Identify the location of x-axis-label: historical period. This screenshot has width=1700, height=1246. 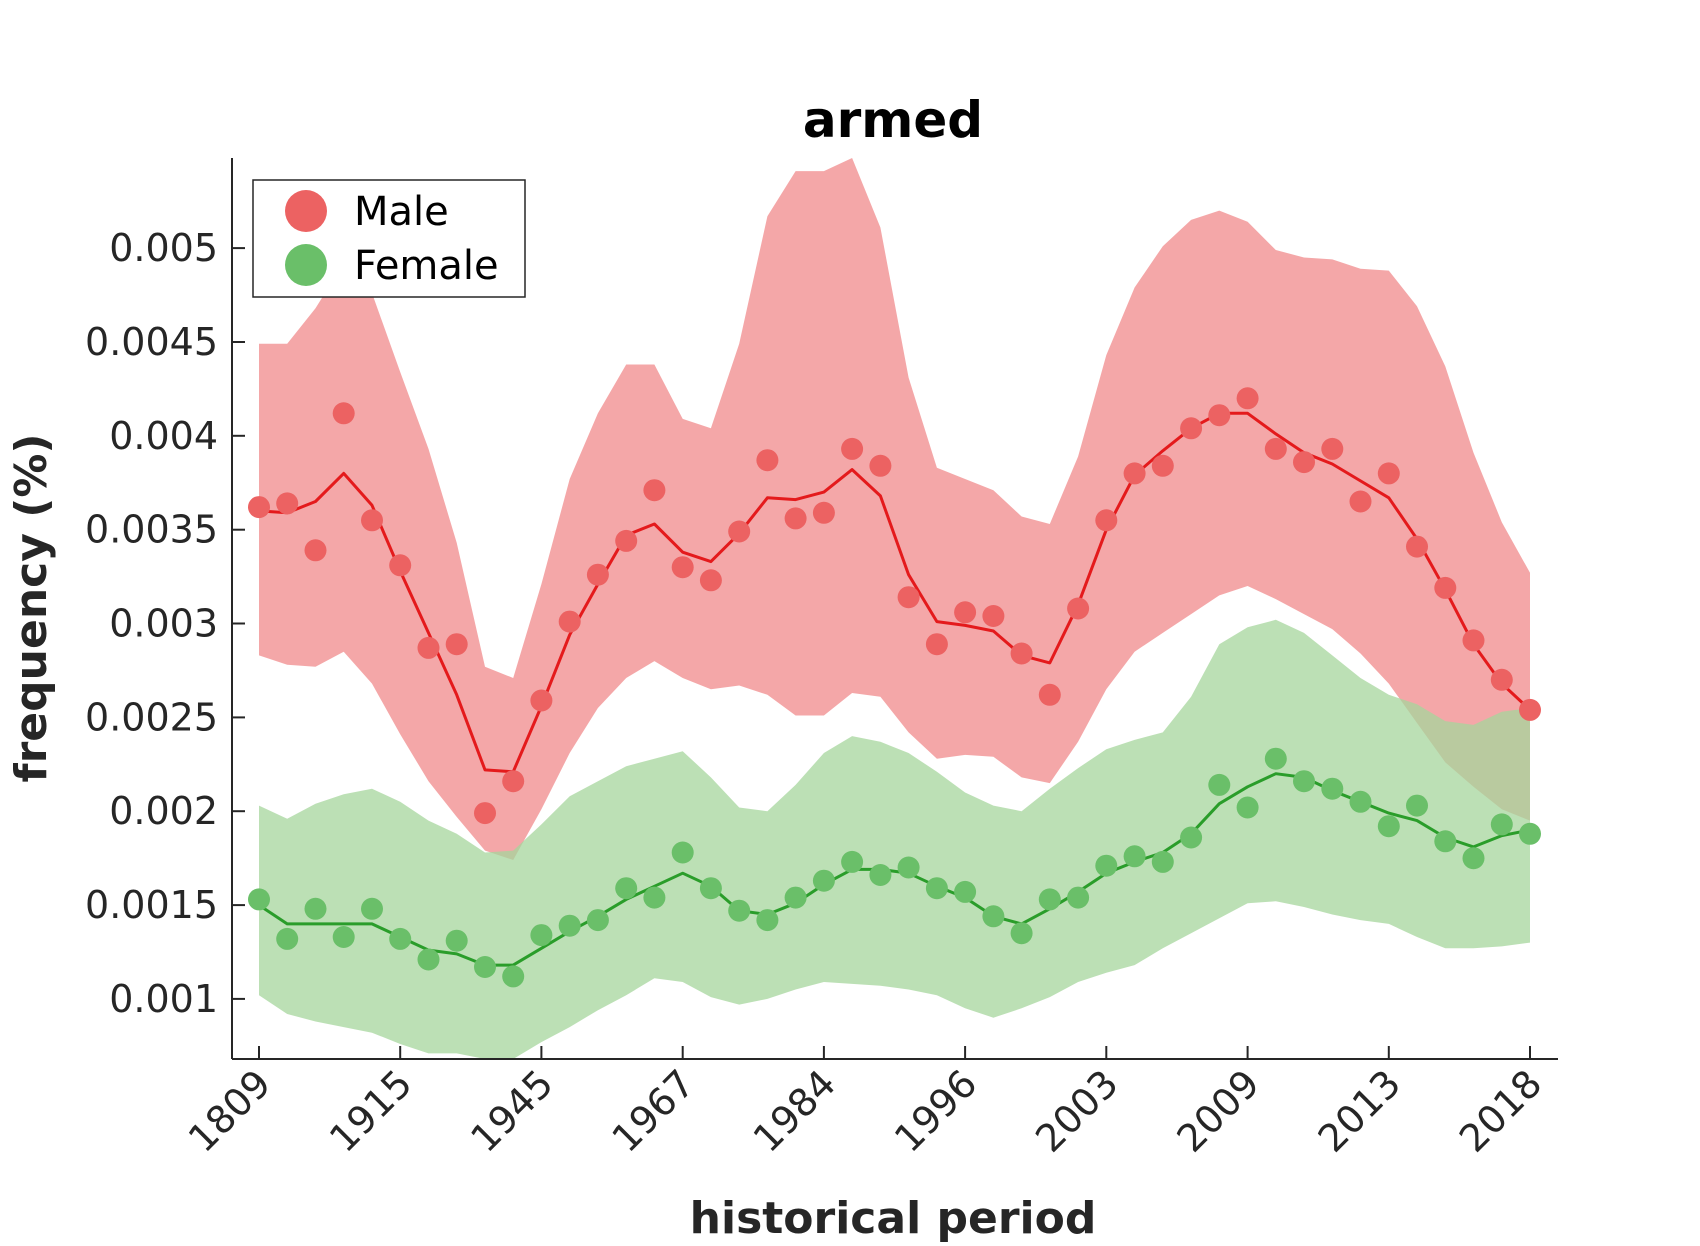
(893, 1218).